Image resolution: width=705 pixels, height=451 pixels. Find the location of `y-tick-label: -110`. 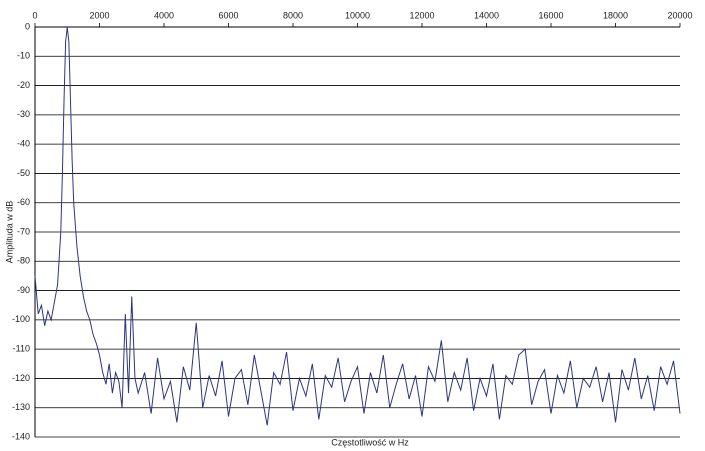

y-tick-label: -110 is located at coordinates (21, 349).